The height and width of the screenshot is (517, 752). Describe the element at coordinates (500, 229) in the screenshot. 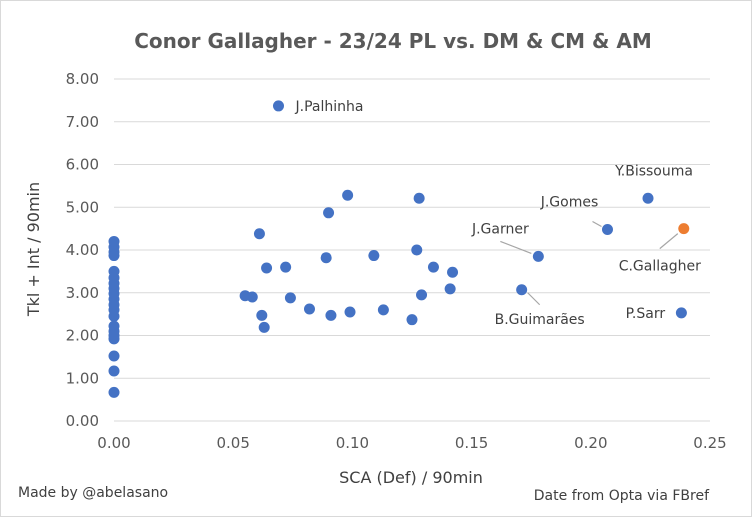

I see `data-label: J.Garner` at that location.